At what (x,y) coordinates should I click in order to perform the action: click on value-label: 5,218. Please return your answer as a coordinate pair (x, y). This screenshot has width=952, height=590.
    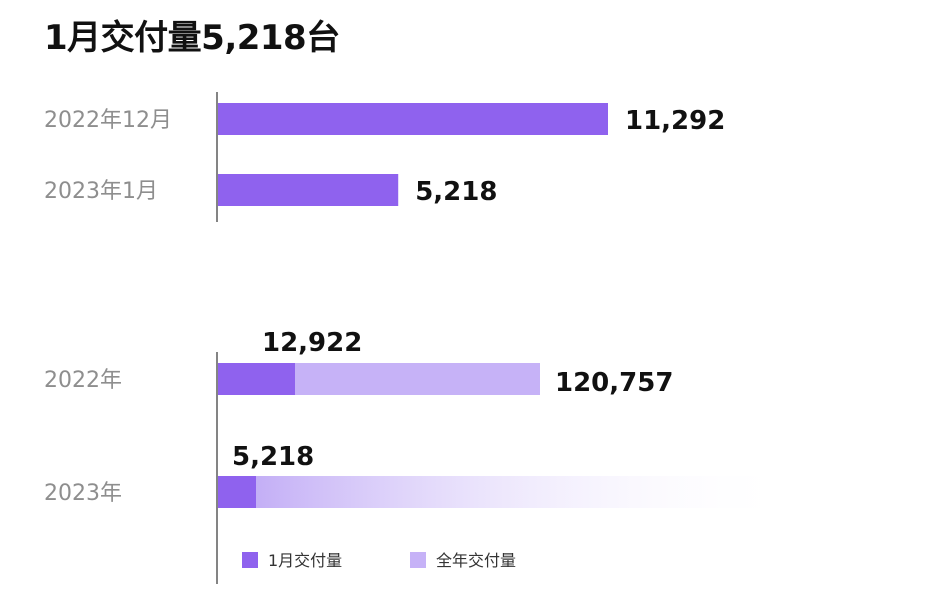
    Looking at the image, I should click on (456, 192).